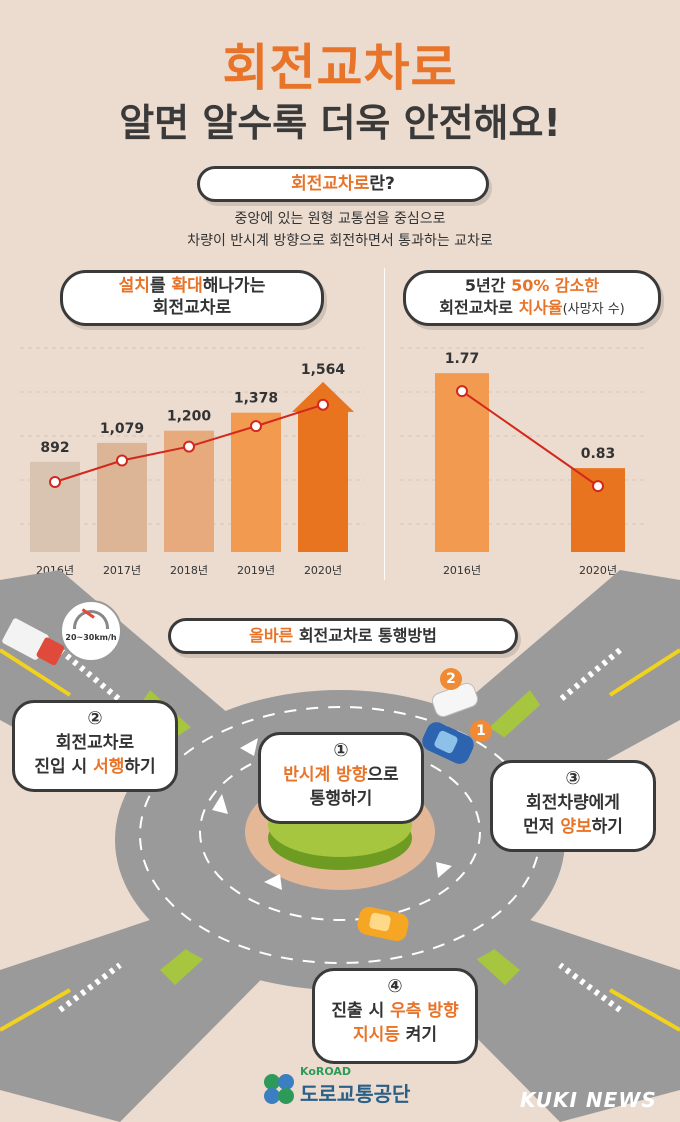 The width and height of the screenshot is (680, 1122). What do you see at coordinates (384, 424) in the screenshot?
I see `panel-divider` at bounding box center [384, 424].